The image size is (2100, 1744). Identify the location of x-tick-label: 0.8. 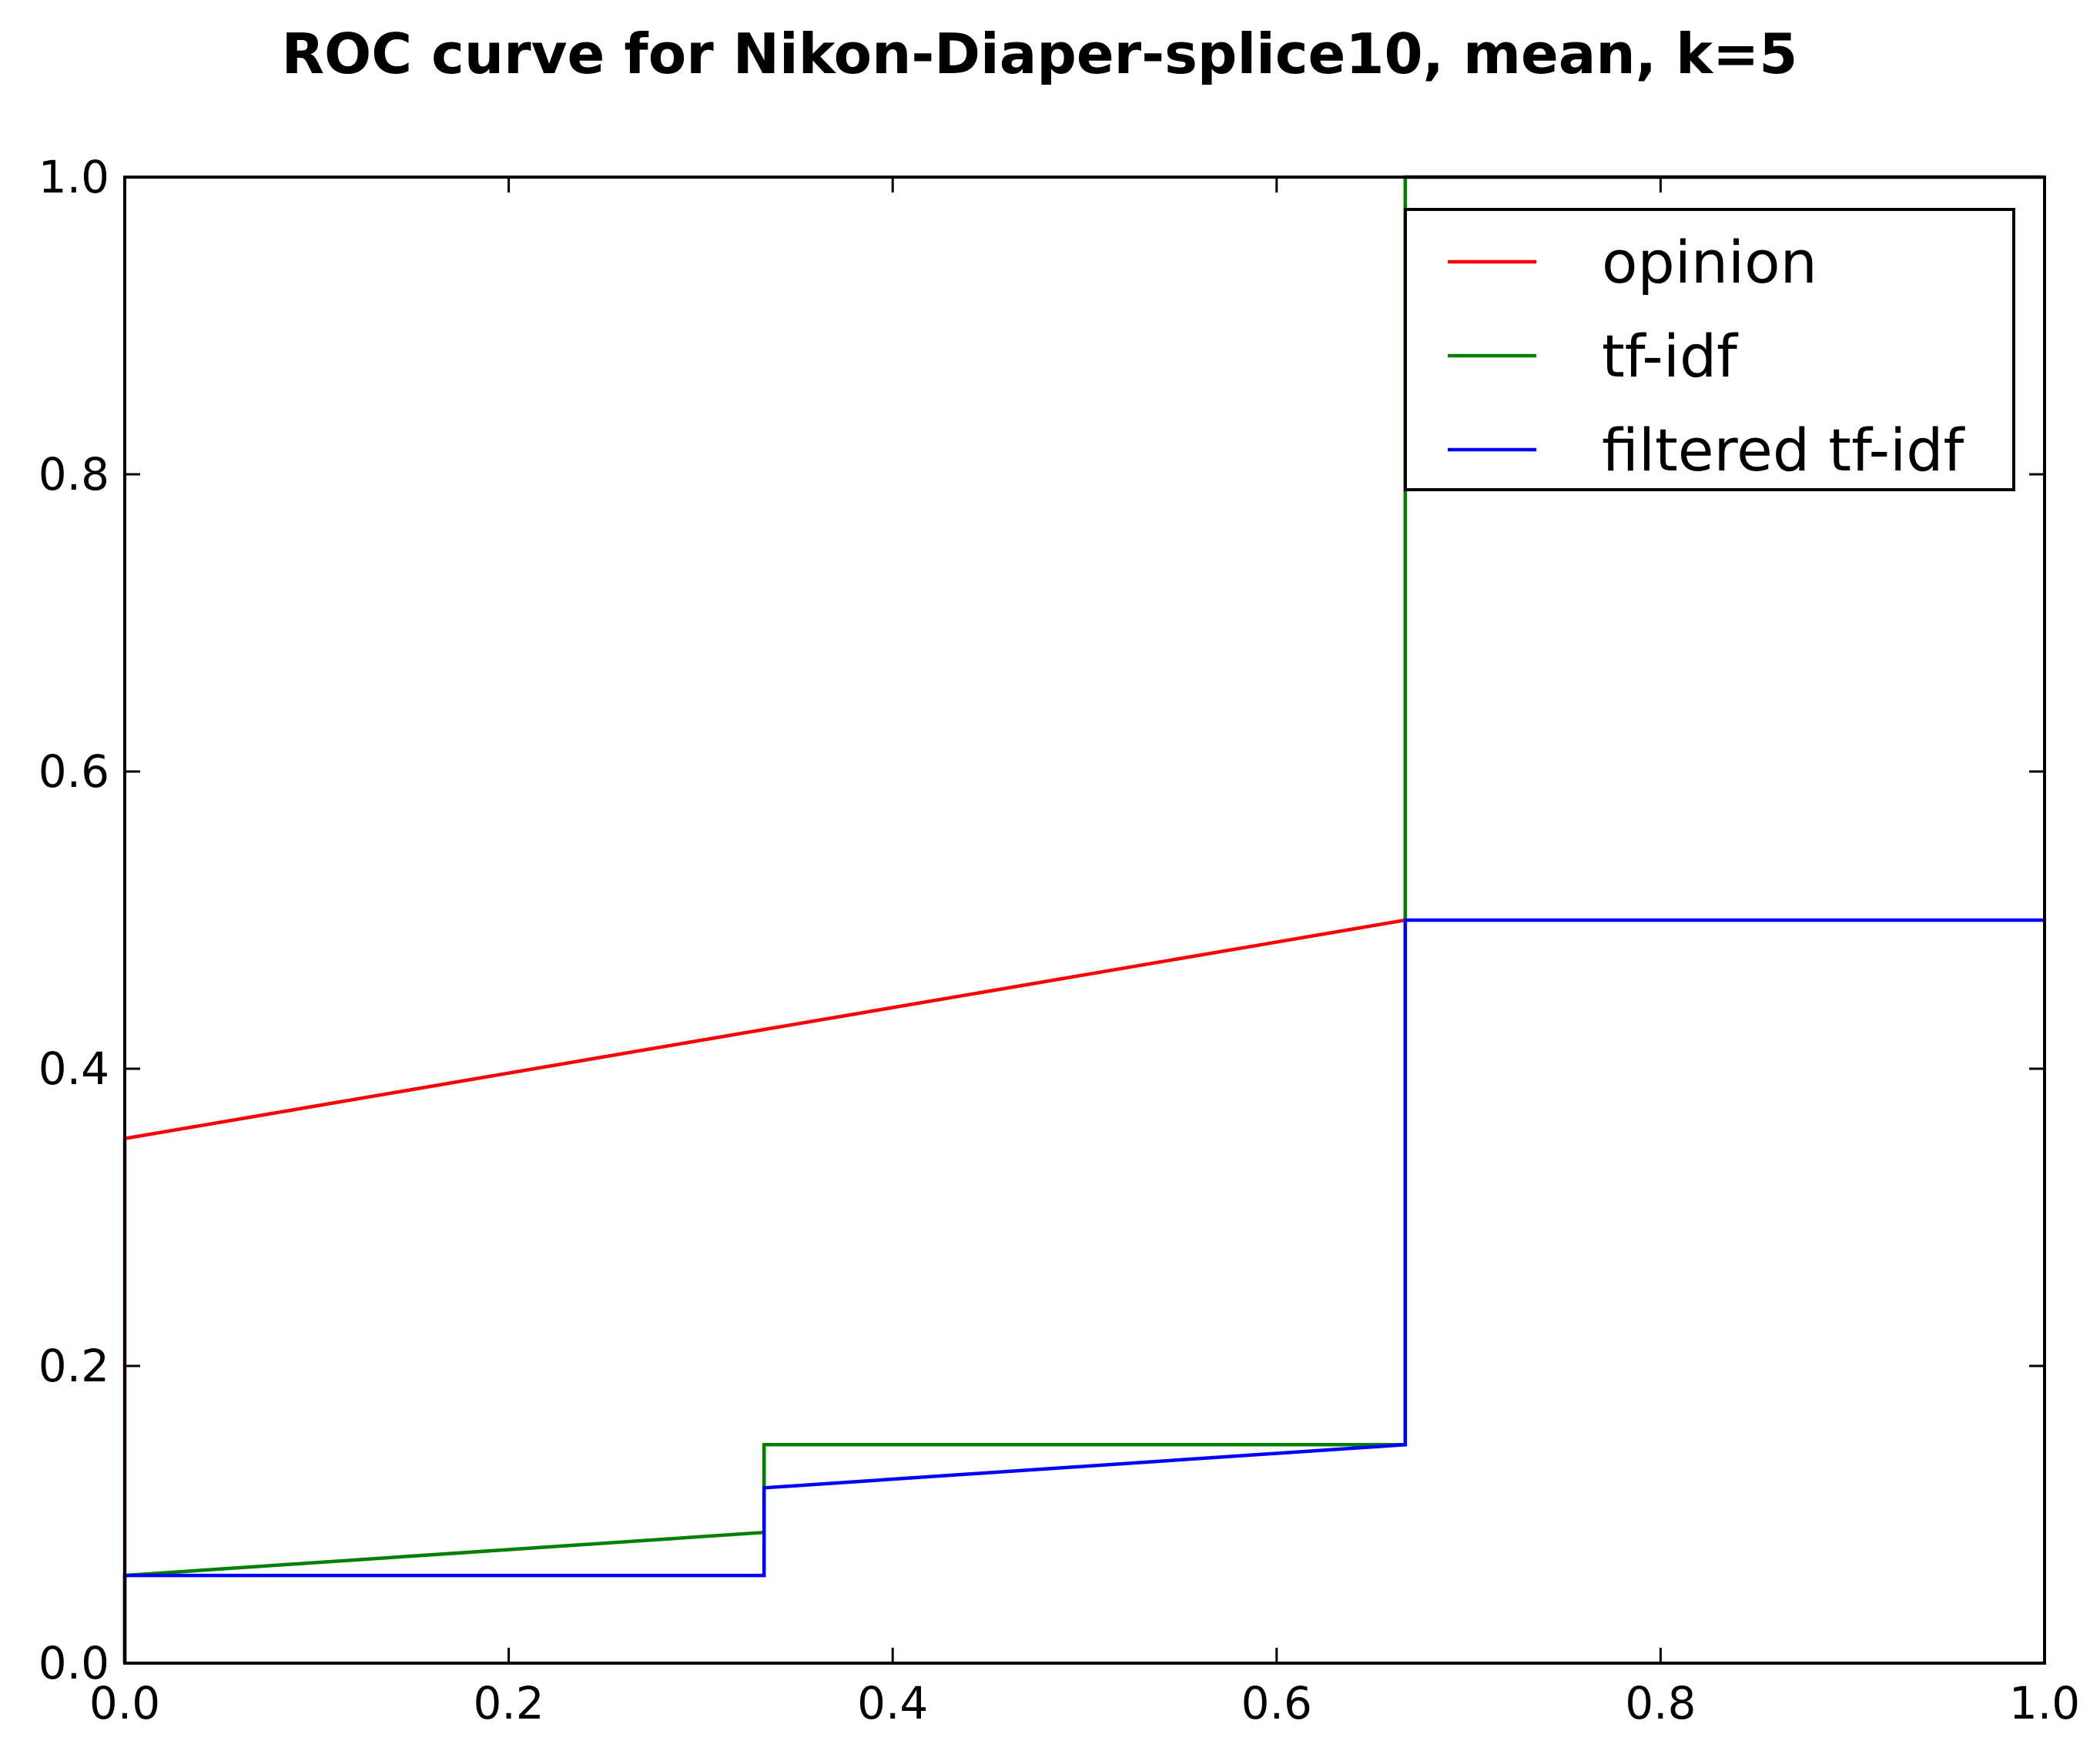
(1660, 1703).